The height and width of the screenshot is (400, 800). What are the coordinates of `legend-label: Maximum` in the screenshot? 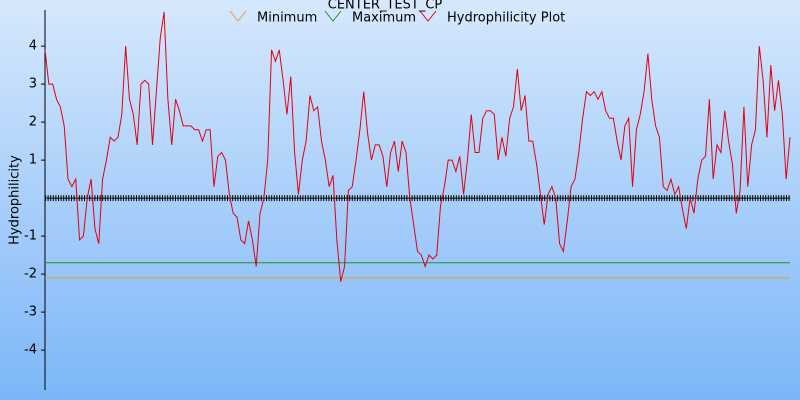 It's located at (384, 18).